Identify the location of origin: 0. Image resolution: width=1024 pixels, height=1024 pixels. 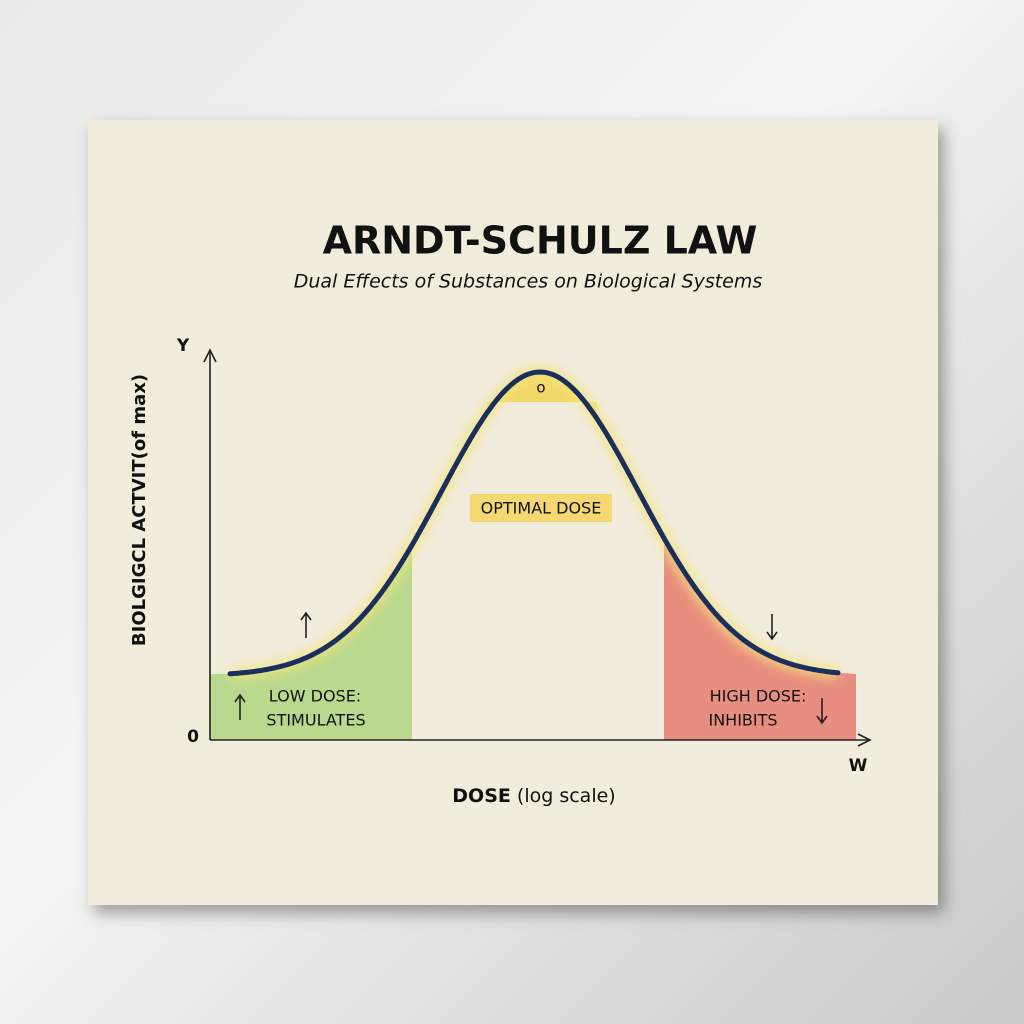
(193, 737).